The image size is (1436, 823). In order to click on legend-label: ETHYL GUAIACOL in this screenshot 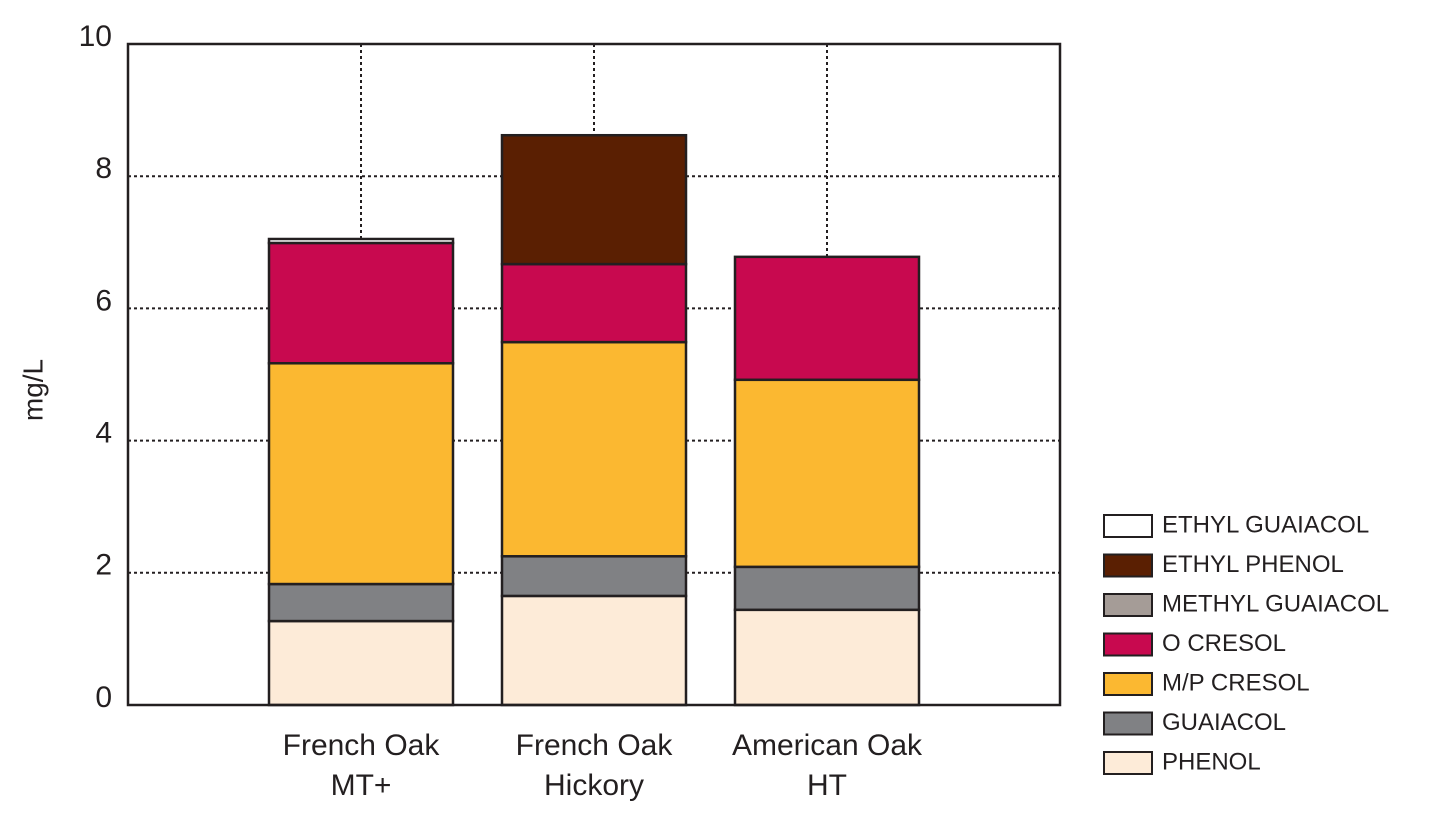, I will do `click(1265, 524)`.